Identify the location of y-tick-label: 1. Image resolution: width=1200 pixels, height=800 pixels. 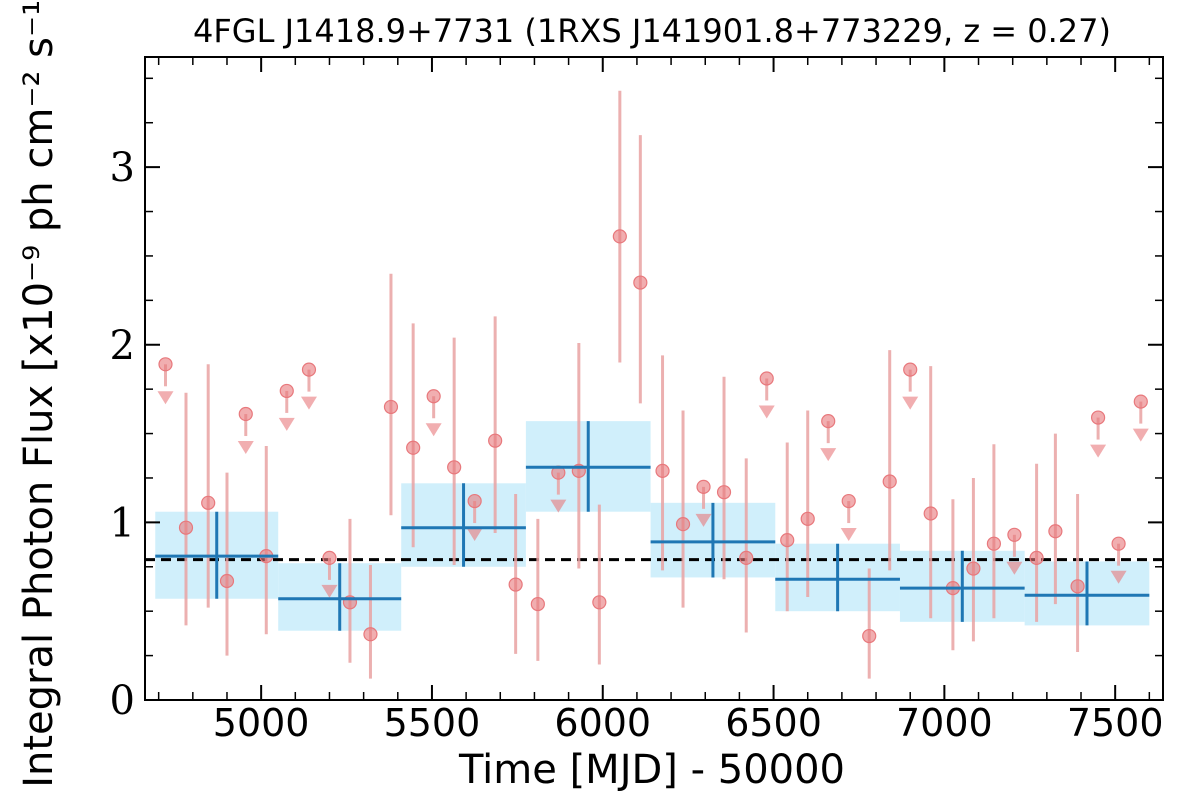
(122, 523).